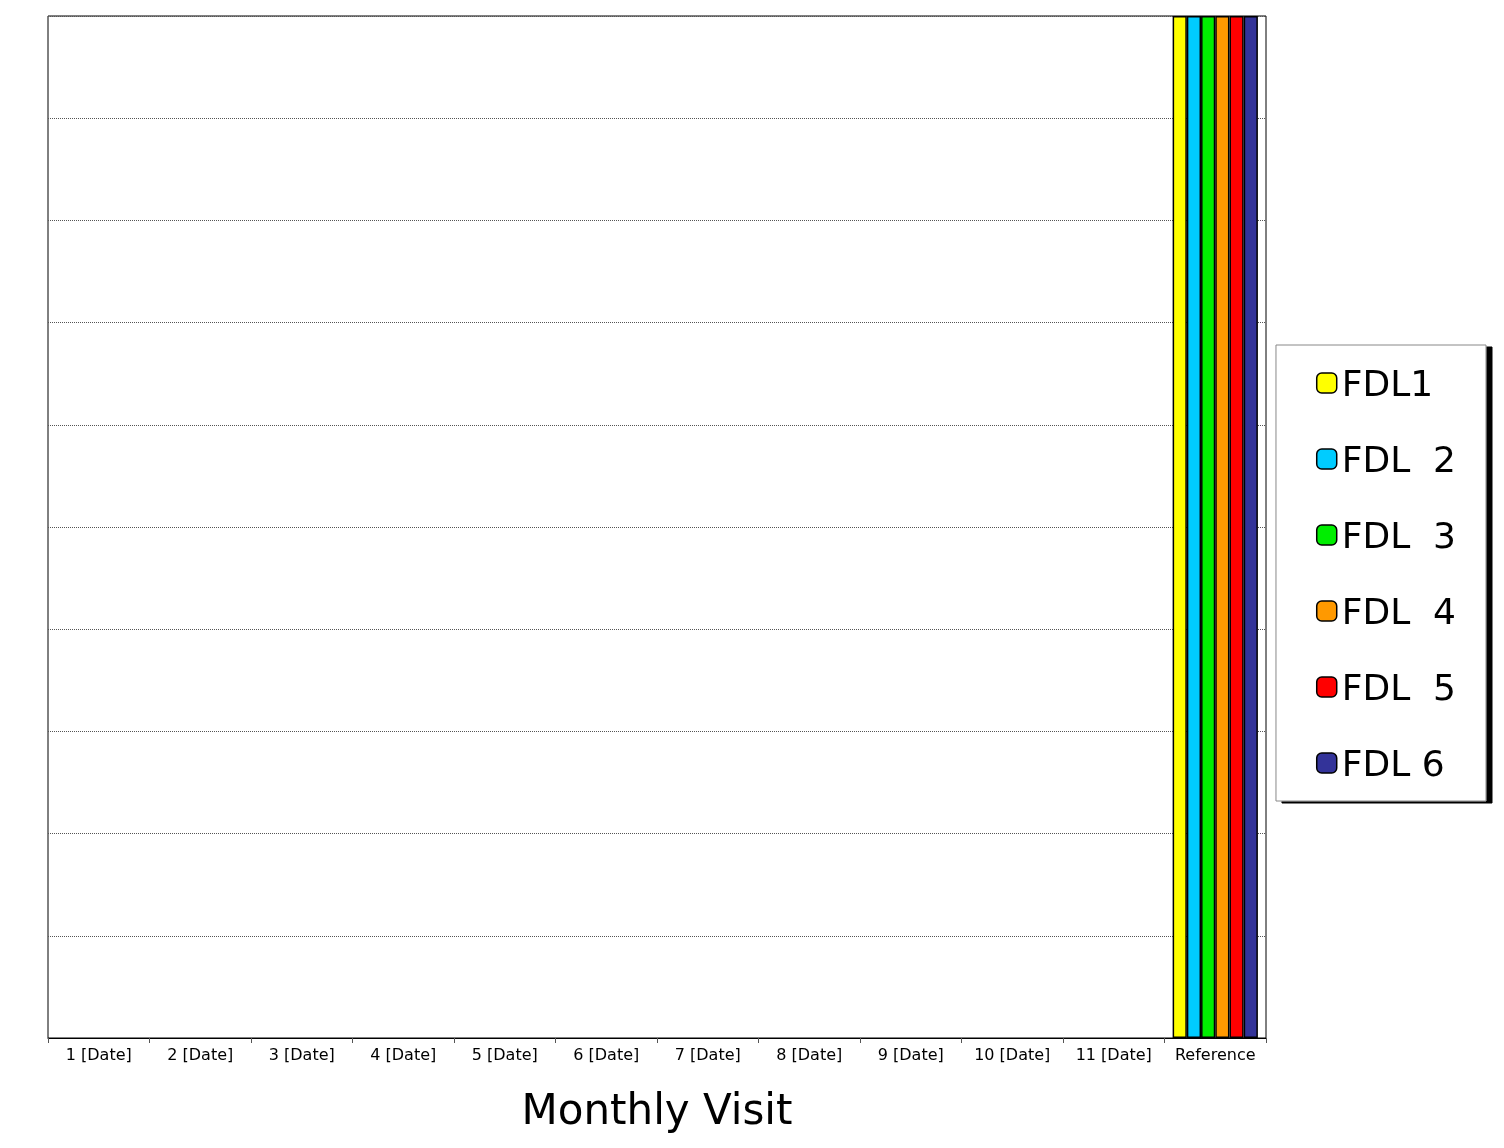 The height and width of the screenshot is (1148, 1504). I want to click on legend-label: FDL 2, so click(1399, 459).